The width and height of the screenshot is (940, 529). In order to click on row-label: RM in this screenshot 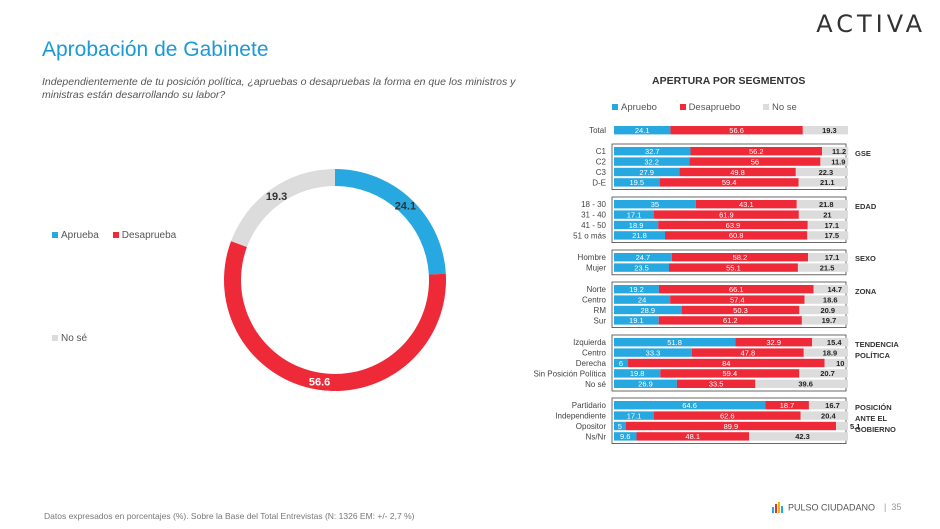, I will do `click(600, 310)`.